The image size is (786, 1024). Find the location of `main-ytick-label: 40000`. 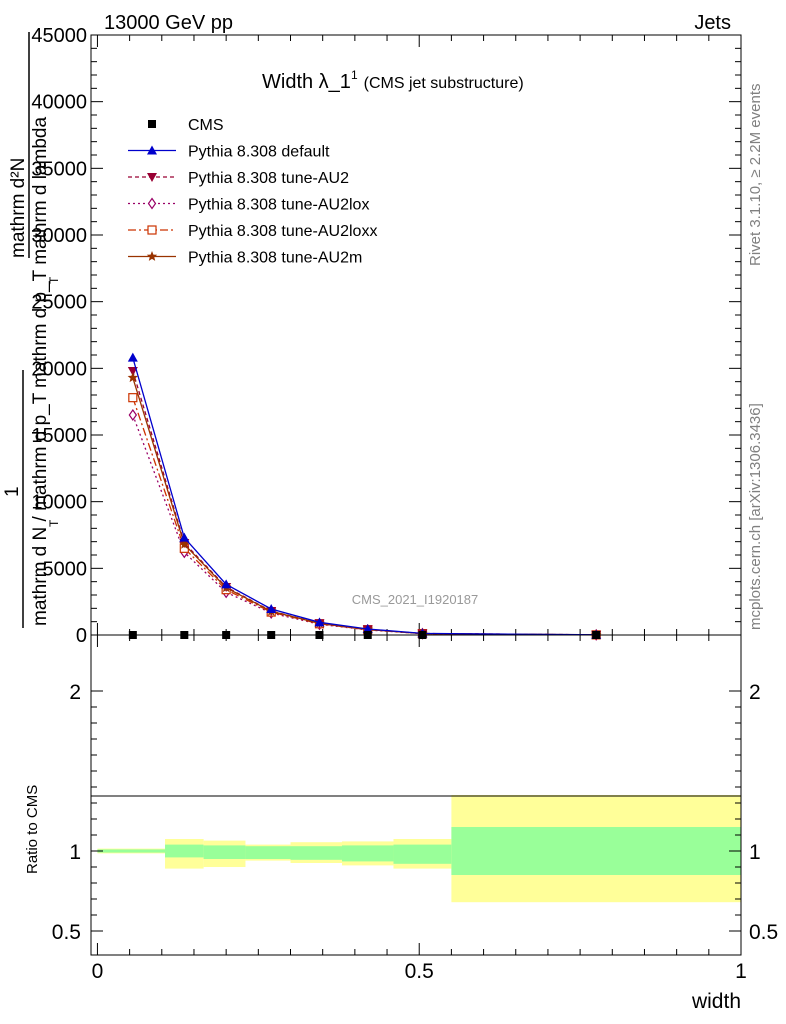

main-ytick-label: 40000 is located at coordinates (59, 103).